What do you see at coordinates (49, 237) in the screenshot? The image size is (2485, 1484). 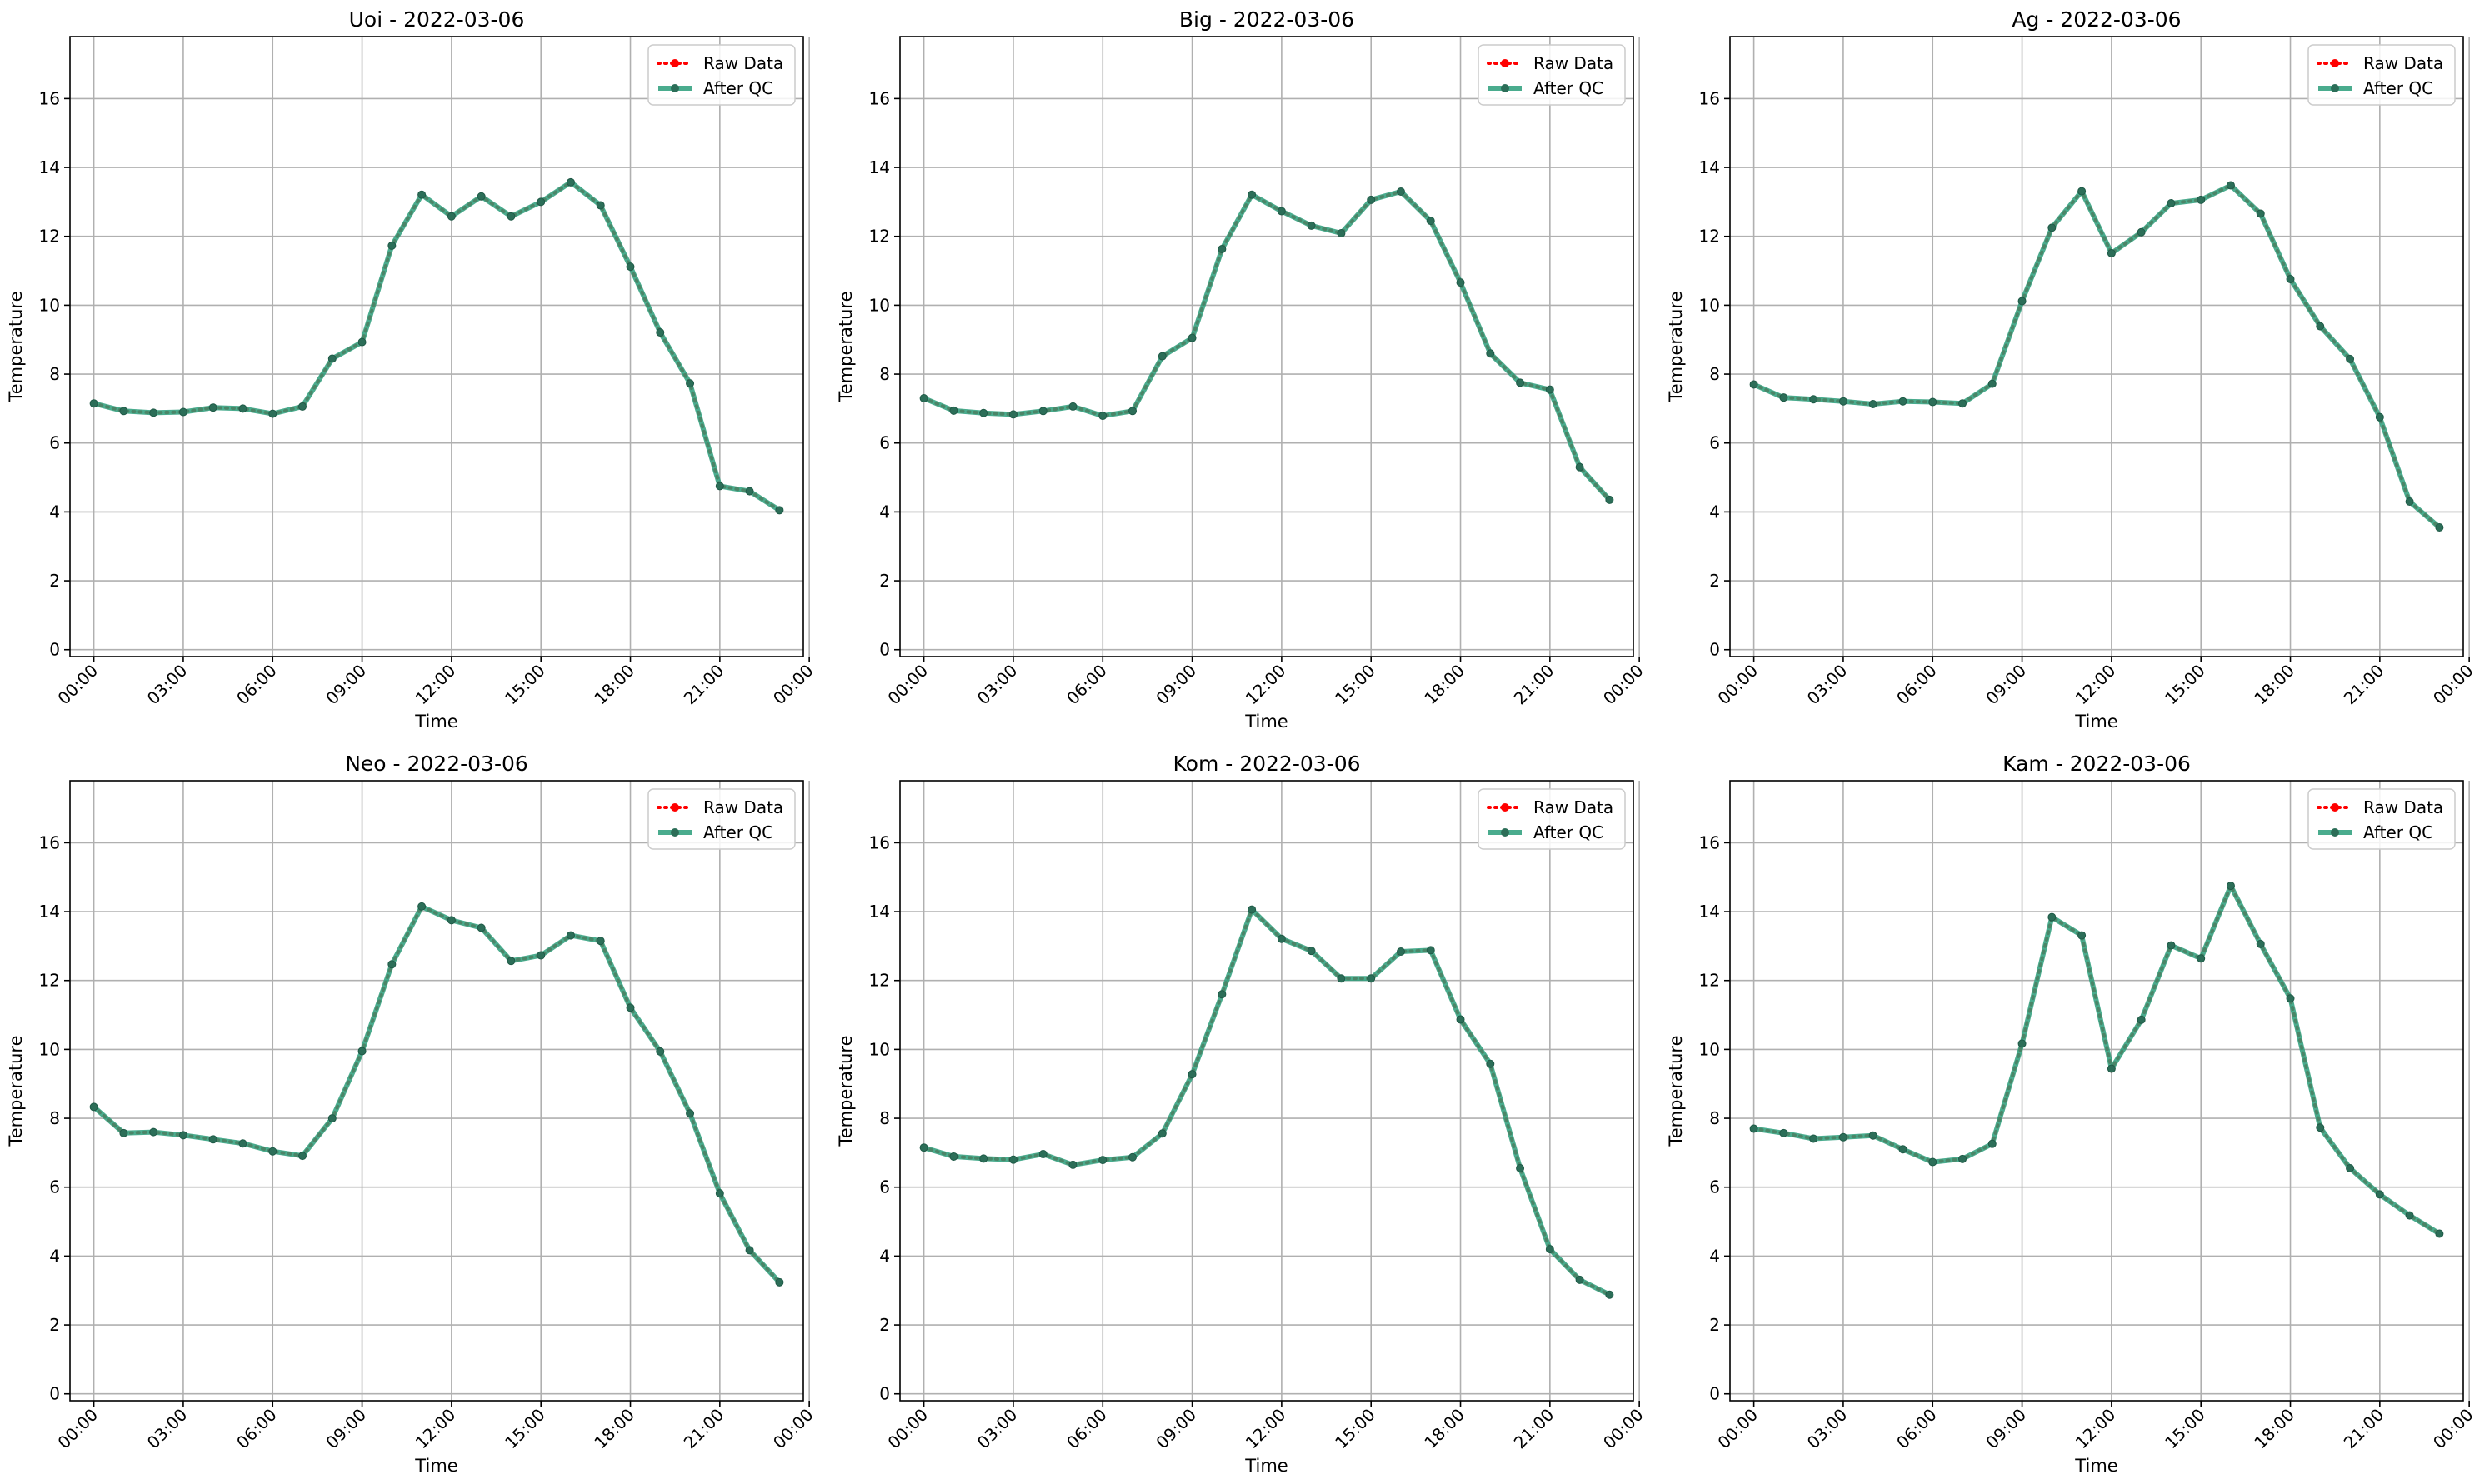 I see `y-tick-label: 12` at bounding box center [49, 237].